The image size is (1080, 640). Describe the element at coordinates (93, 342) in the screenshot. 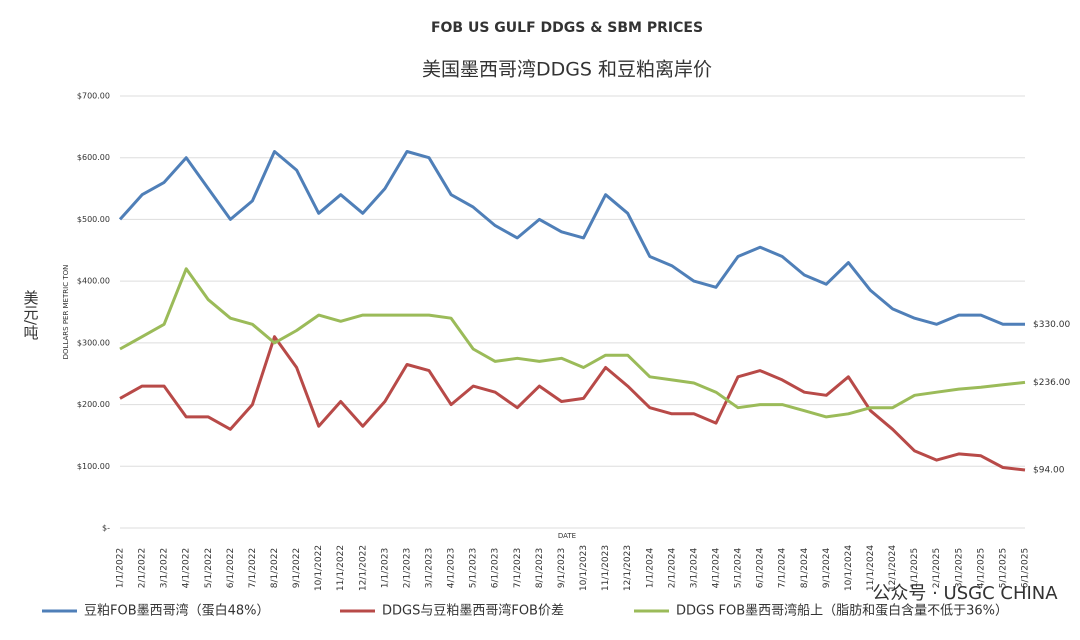

I see `y-tick-label: $300.00` at that location.